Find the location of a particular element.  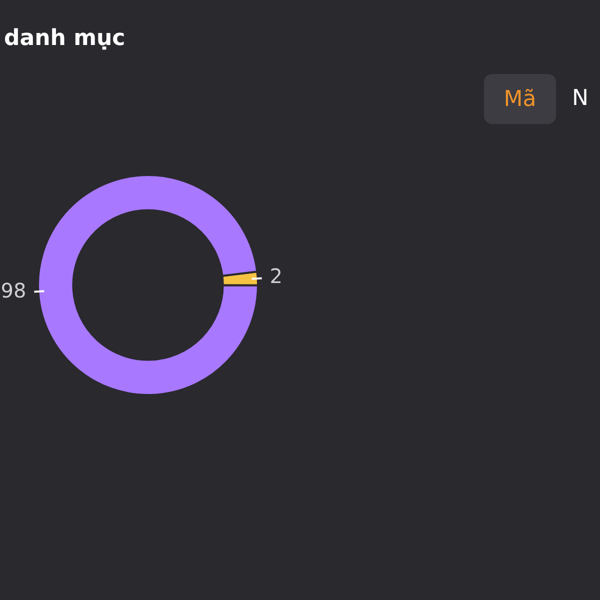

data-label: 2 is located at coordinates (276, 276).